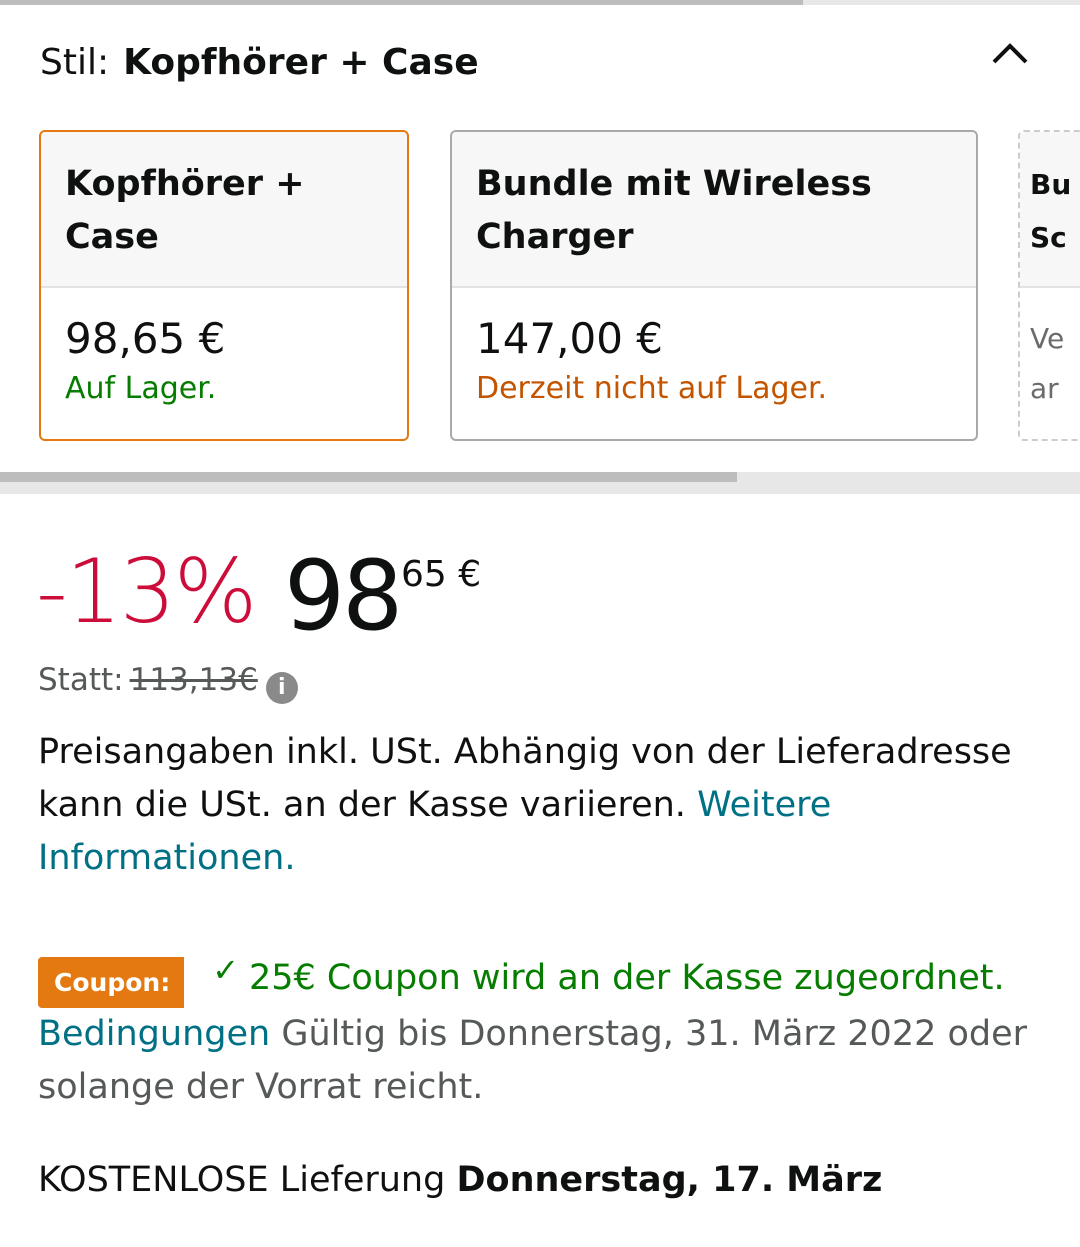  I want to click on option-stock: Auf Lager., so click(141, 388).